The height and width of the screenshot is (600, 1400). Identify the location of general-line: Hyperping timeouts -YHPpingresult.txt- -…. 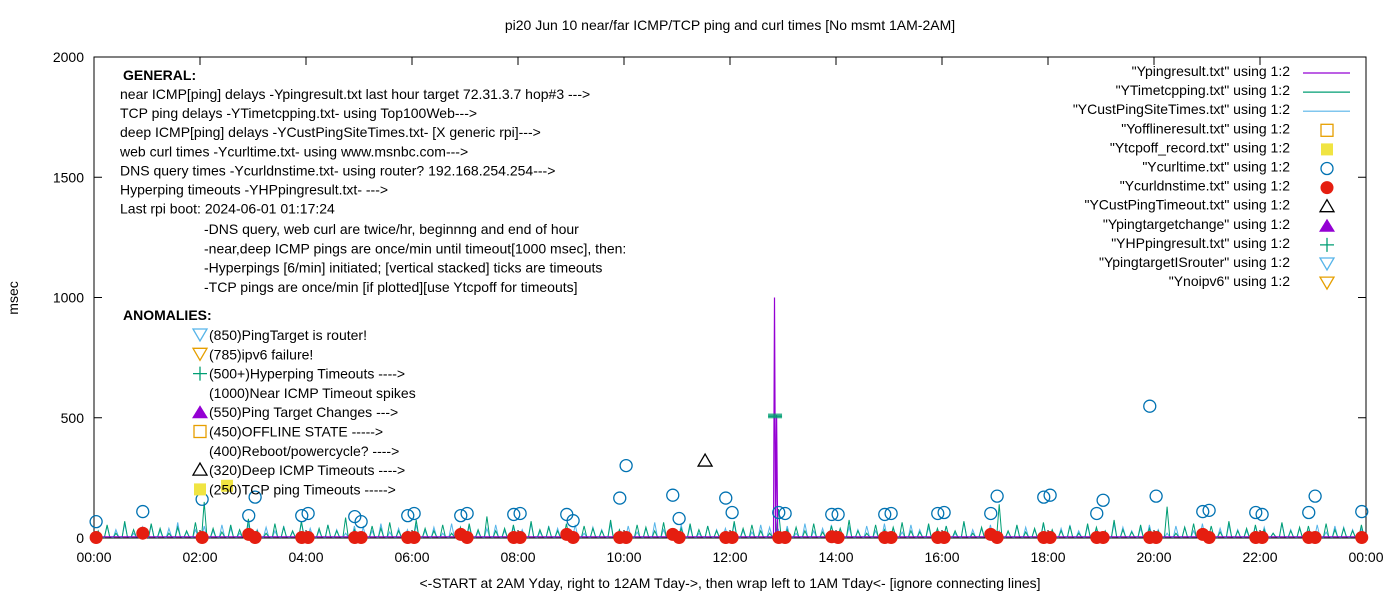
(254, 190).